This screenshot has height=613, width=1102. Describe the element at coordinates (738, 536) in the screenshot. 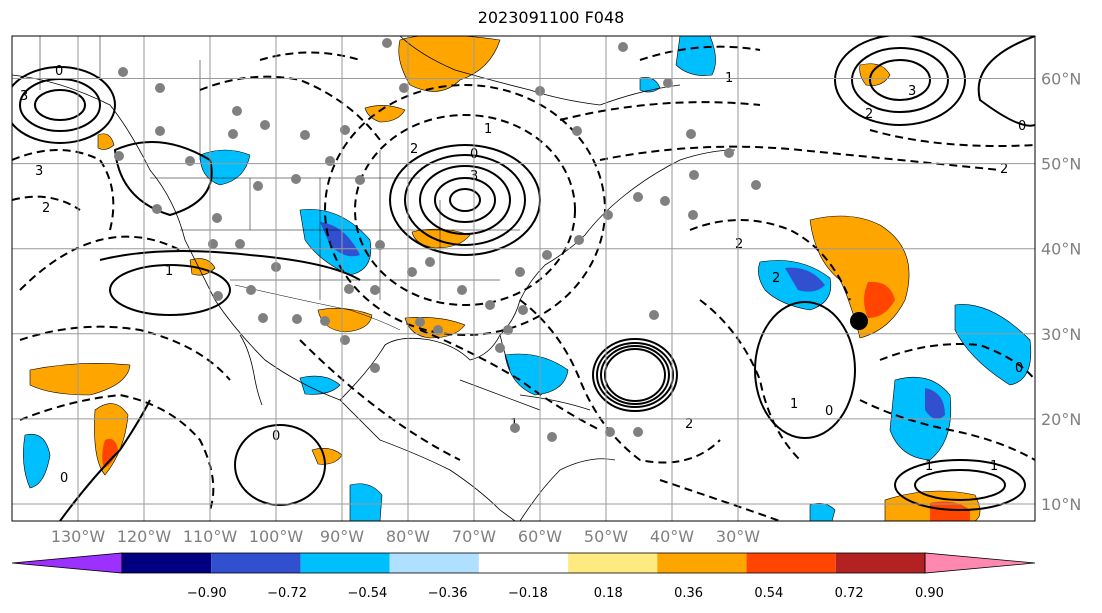

I see `longitude-label: 30°W` at that location.